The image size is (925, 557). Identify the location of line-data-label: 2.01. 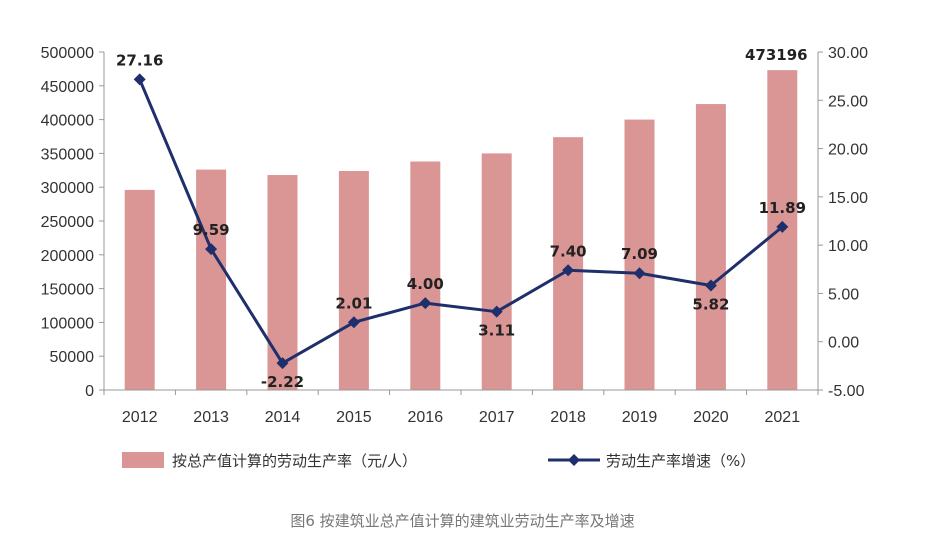
(353, 303).